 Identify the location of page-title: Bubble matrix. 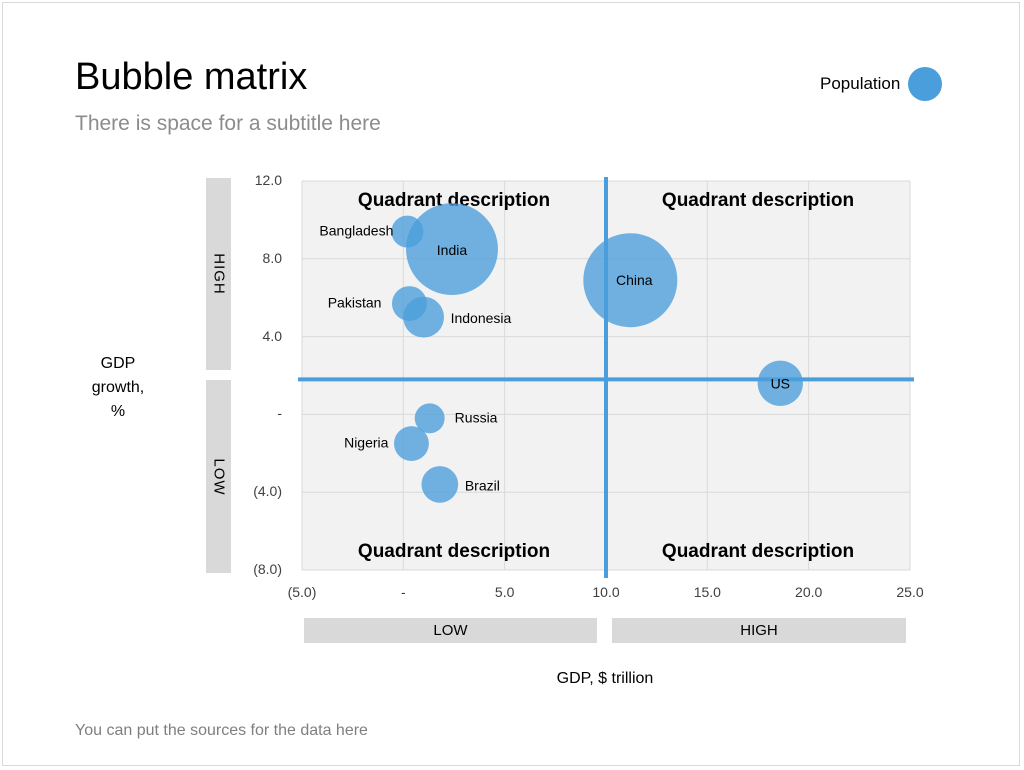
(191, 77).